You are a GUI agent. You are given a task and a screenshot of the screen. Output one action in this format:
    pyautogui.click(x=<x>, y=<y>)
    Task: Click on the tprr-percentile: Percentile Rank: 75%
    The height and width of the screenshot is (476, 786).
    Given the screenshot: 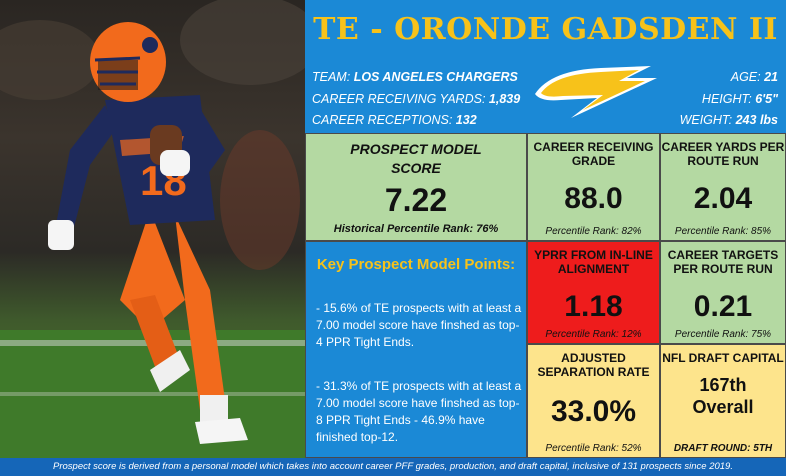 What is the action you would take?
    pyautogui.click(x=723, y=334)
    